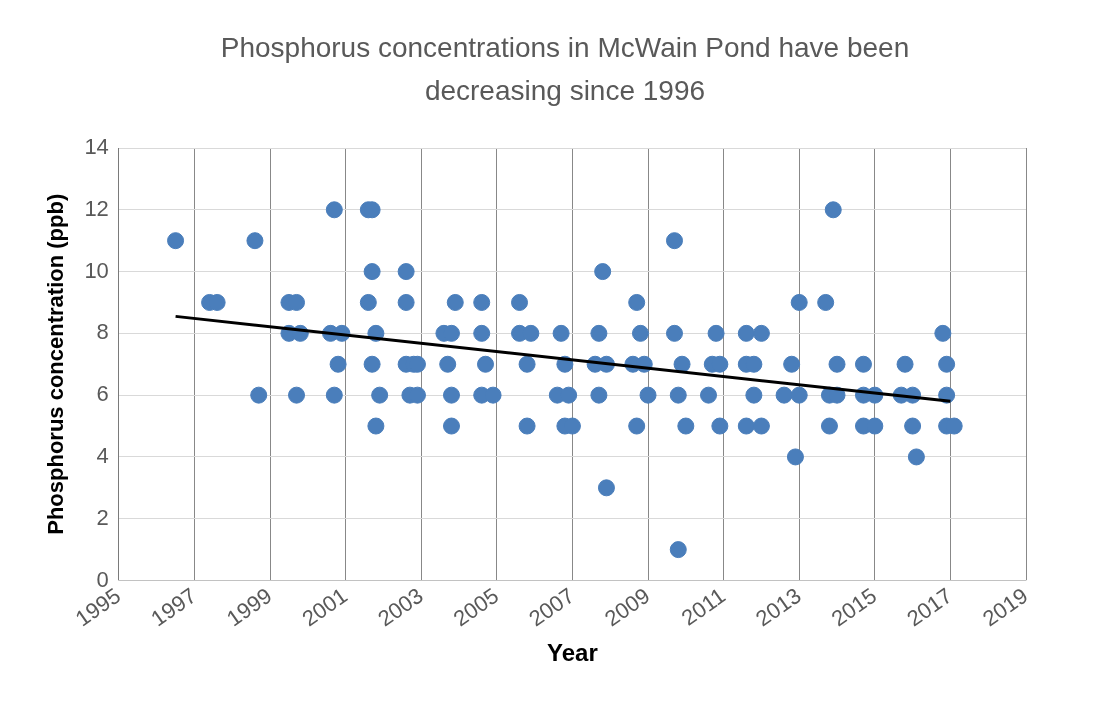 The height and width of the screenshot is (703, 1096). I want to click on chart-title: Phosphorus concentrations in McWain Pond have been decreasing since 1996, so click(565, 69).